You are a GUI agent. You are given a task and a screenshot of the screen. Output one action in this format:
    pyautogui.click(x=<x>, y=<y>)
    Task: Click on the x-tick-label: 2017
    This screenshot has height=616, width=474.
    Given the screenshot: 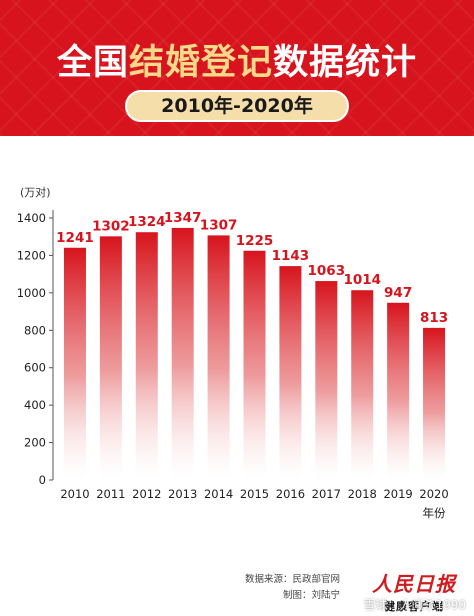 What is the action you would take?
    pyautogui.click(x=326, y=494)
    